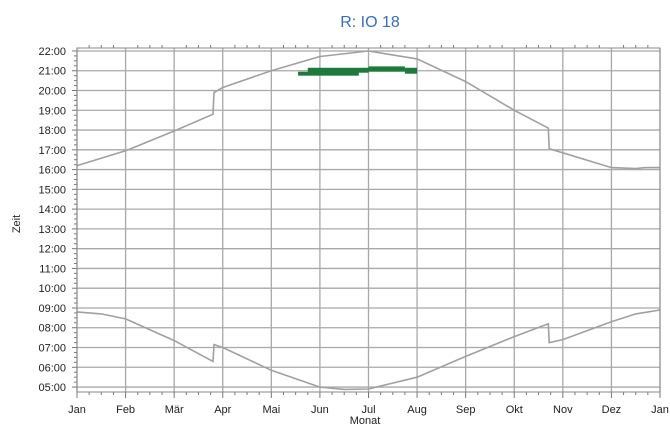 The image size is (670, 427). I want to click on y-axis-label: Zeit, so click(17, 224).